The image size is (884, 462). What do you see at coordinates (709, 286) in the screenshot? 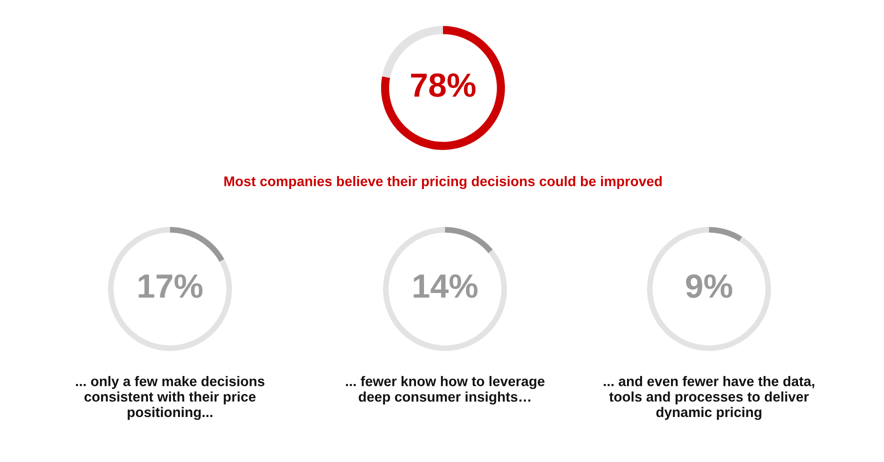
I see `data-label: 9%` at bounding box center [709, 286].